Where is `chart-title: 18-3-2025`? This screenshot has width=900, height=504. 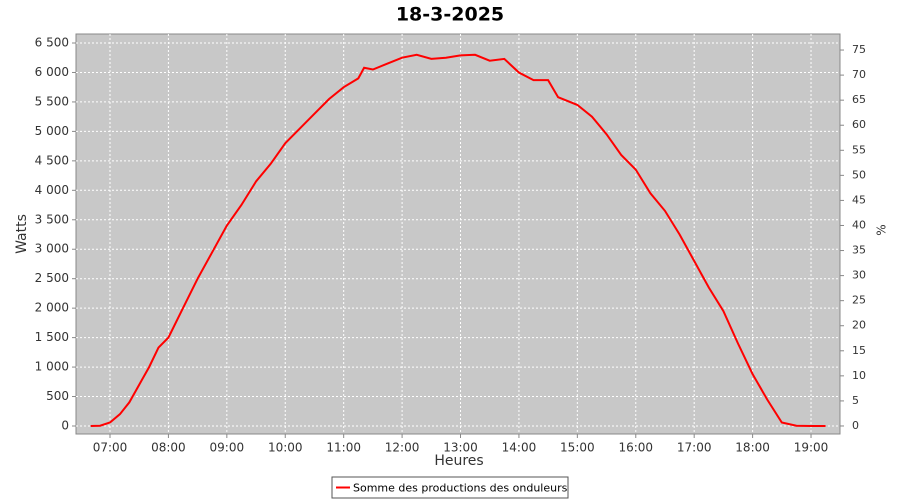 chart-title: 18-3-2025 is located at coordinates (450, 15).